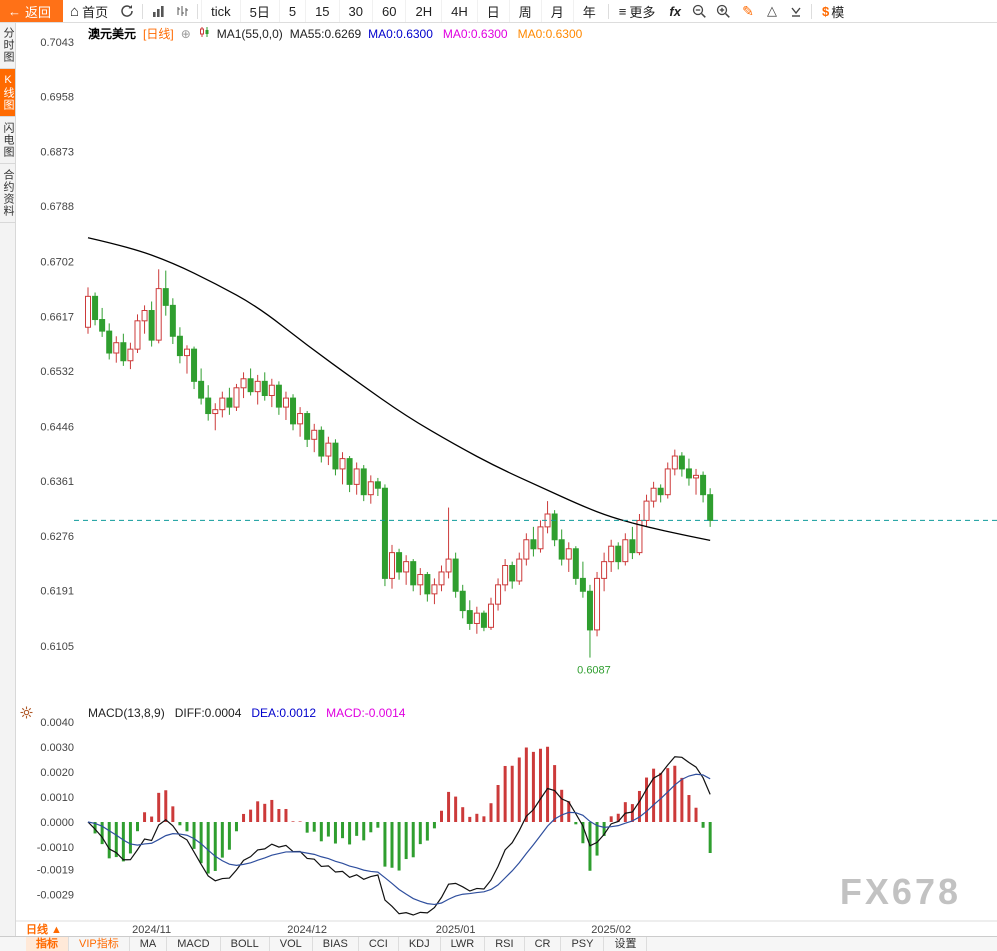 The width and height of the screenshot is (997, 951). What do you see at coordinates (158, 34) in the screenshot?
I see `period-tag: [日线]` at bounding box center [158, 34].